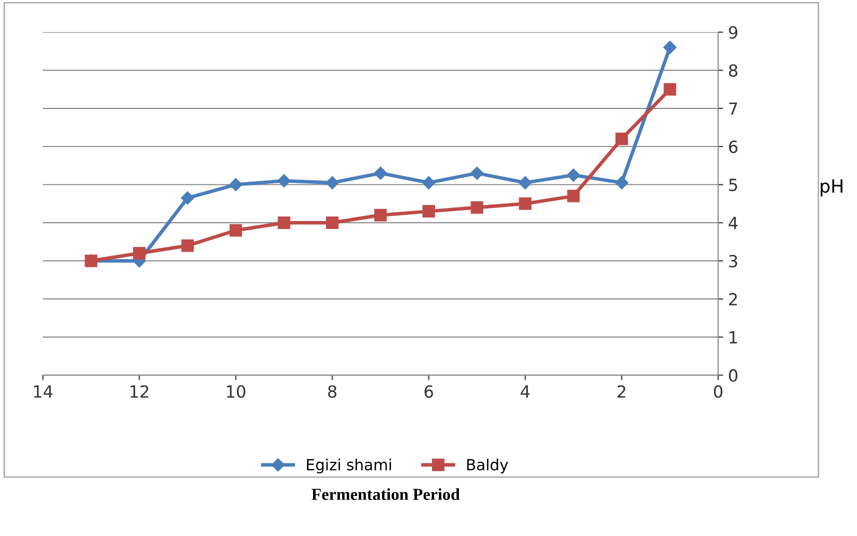 The width and height of the screenshot is (857, 536). What do you see at coordinates (43, 391) in the screenshot?
I see `x-tick-label: 14` at bounding box center [43, 391].